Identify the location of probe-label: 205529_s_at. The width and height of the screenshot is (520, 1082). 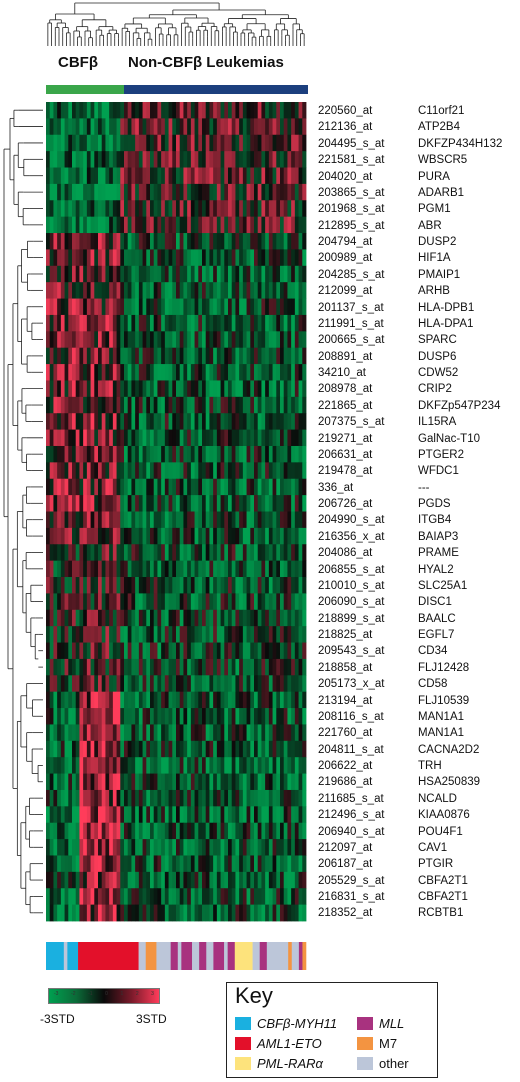
(351, 880).